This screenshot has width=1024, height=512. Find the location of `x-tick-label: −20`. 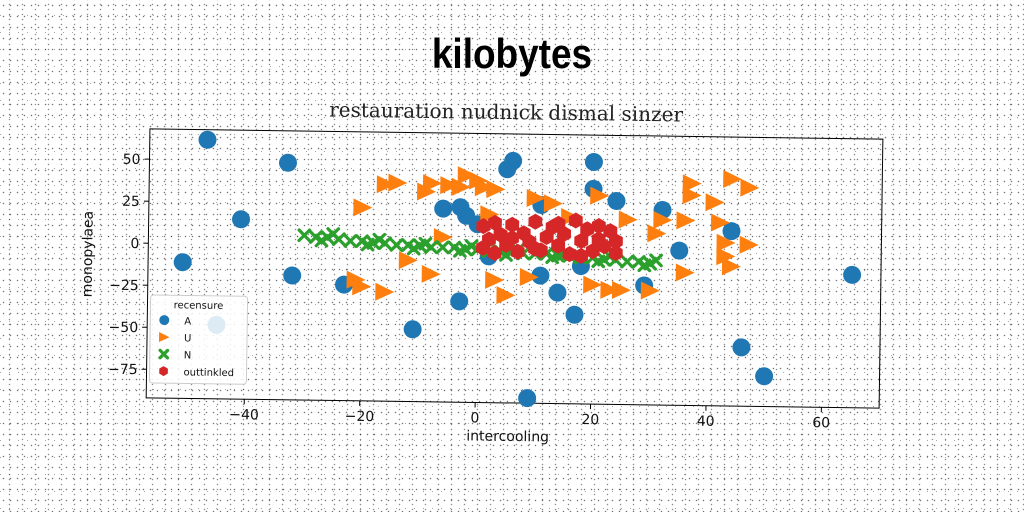

x-tick-label: −20 is located at coordinates (360, 417).